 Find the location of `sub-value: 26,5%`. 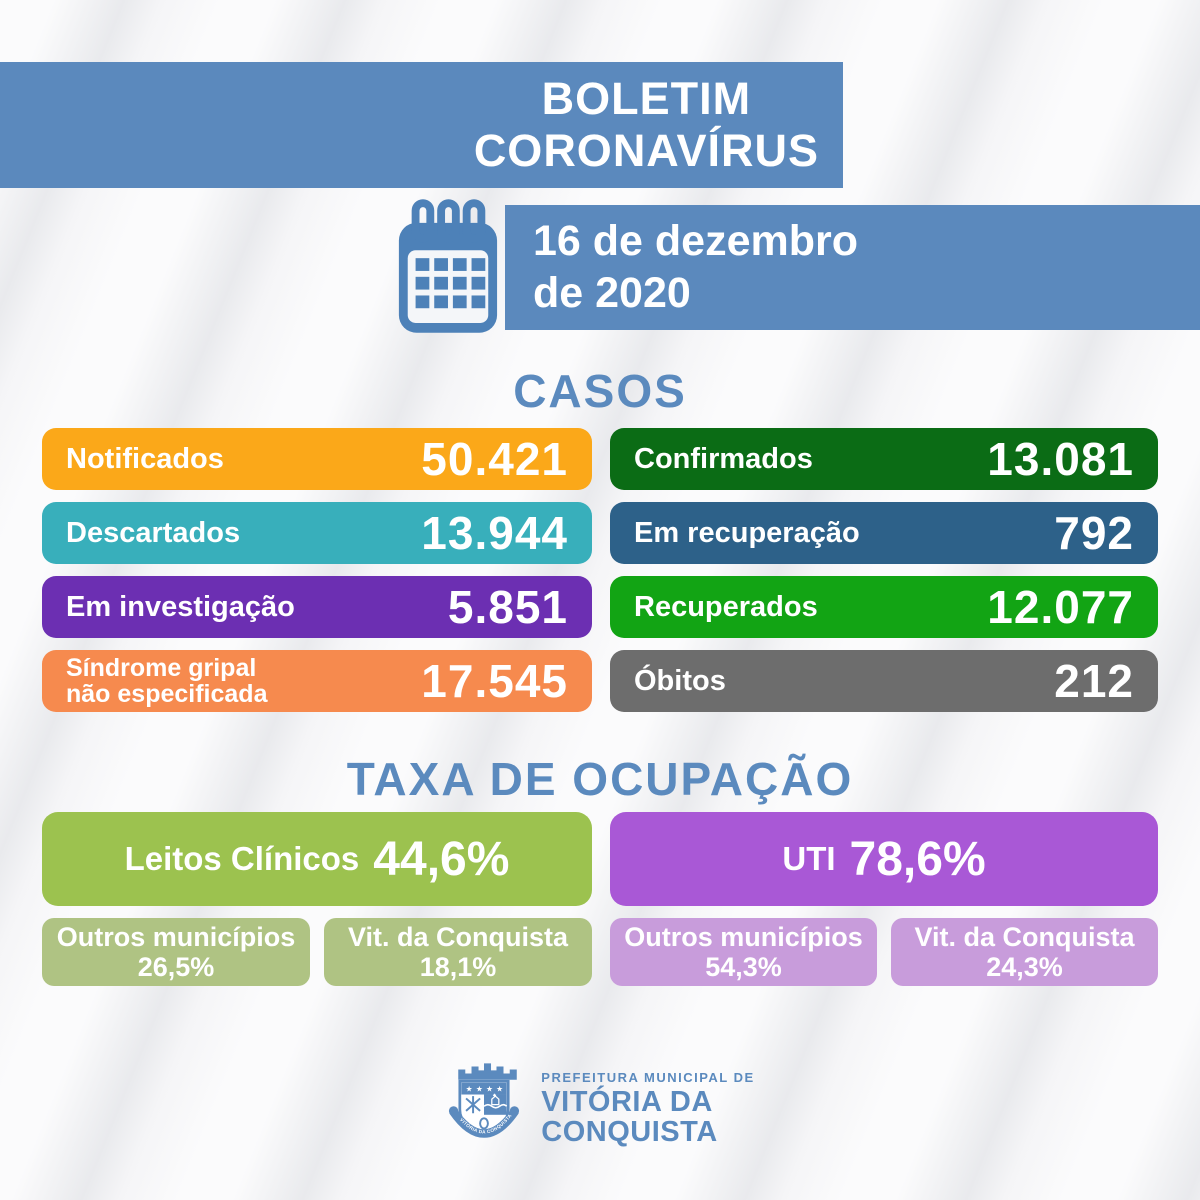

sub-value: 26,5% is located at coordinates (176, 967).